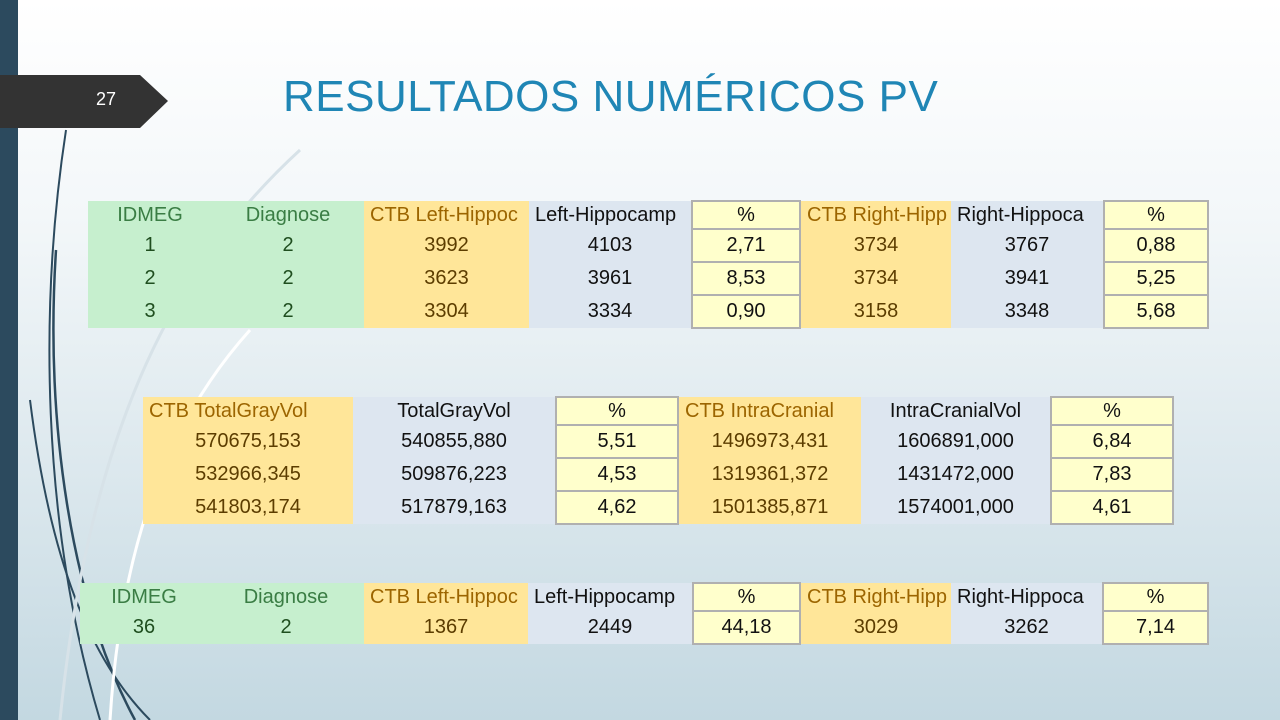  I want to click on table-cell: 3262, so click(1027, 627).